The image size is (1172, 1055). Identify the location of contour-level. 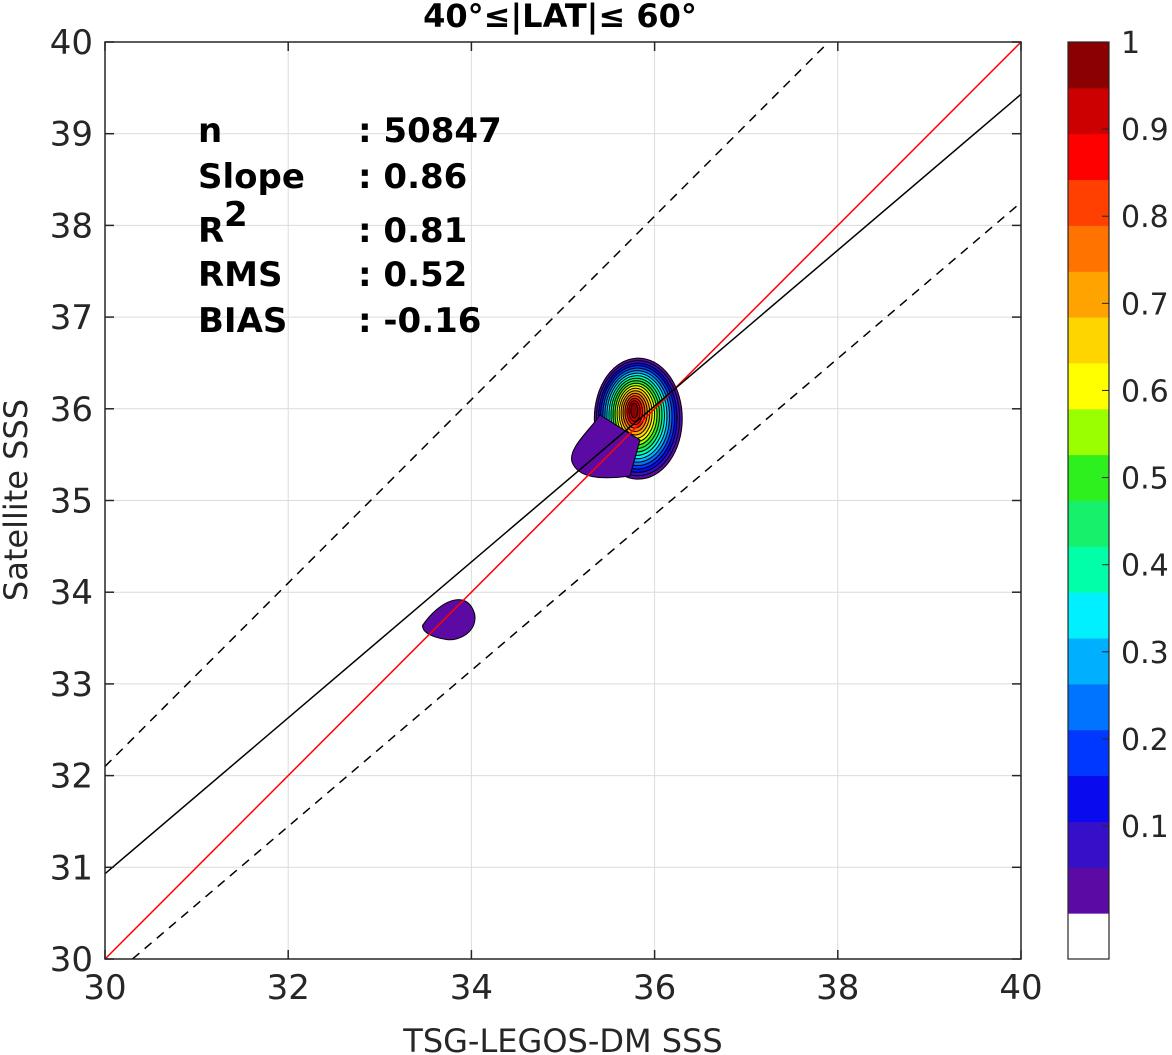
(634, 410).